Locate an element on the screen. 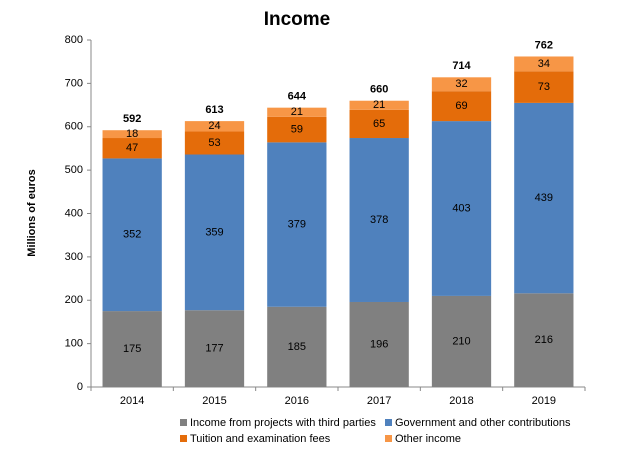 Image resolution: width=627 pixels, height=467 pixels. value-label: 34 is located at coordinates (544, 64).